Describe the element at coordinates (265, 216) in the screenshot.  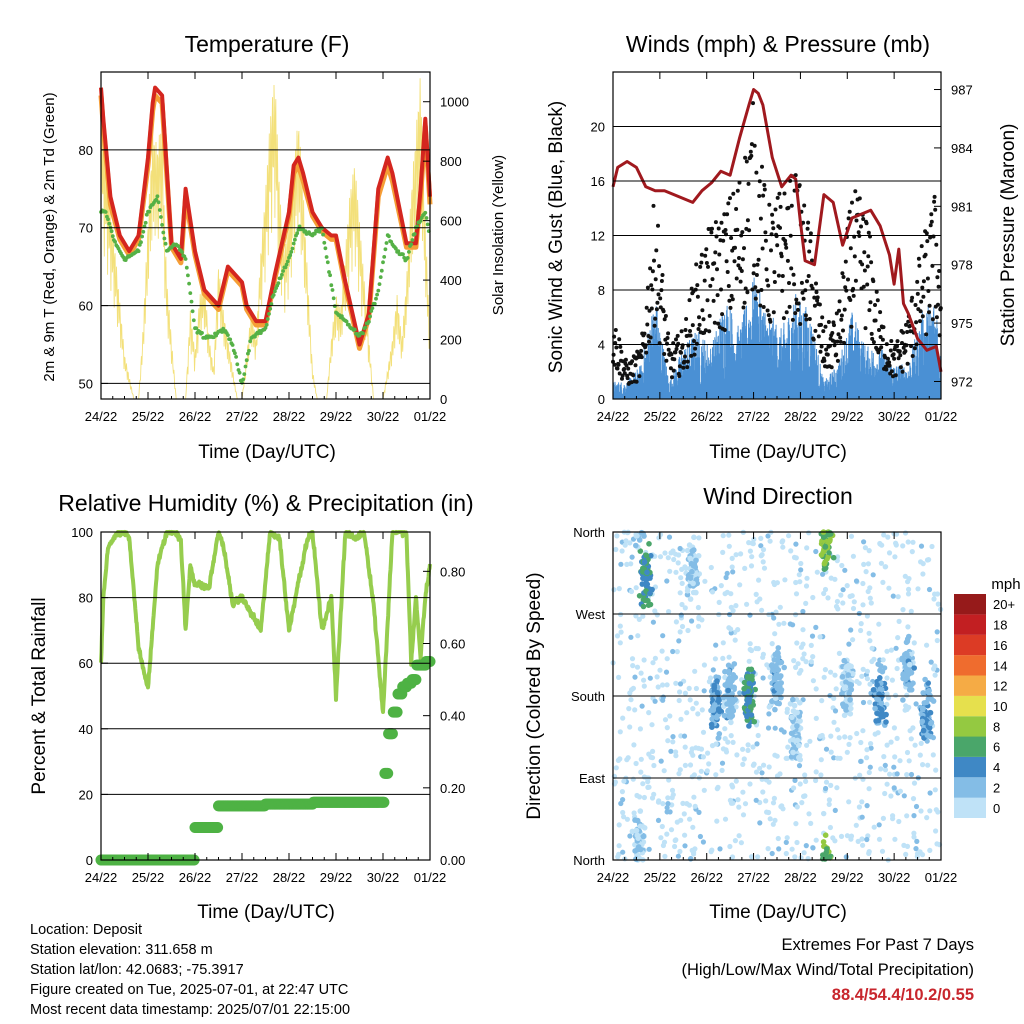
I see `temp-2m-line` at that location.